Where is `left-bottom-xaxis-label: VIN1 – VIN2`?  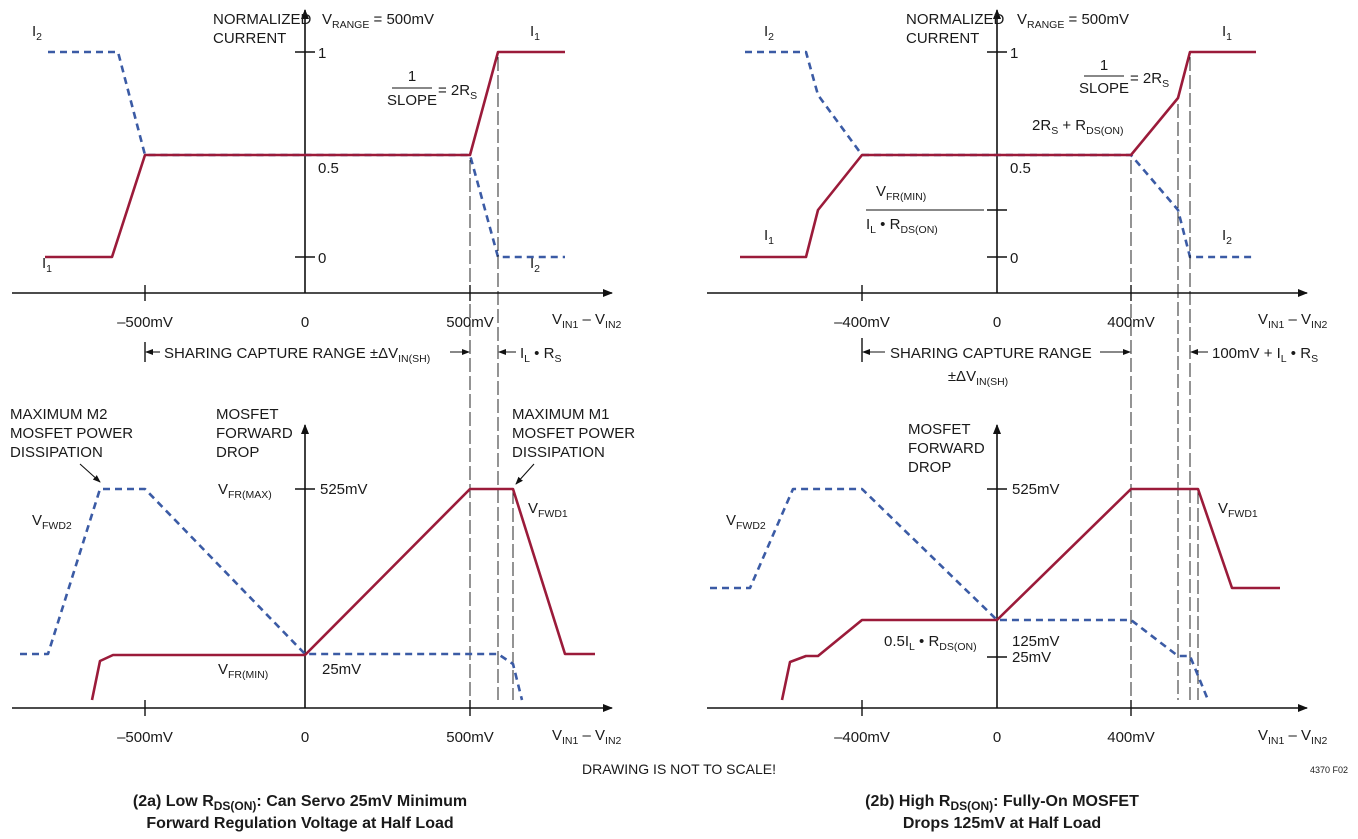 left-bottom-xaxis-label: VIN1 – VIN2 is located at coordinates (587, 737).